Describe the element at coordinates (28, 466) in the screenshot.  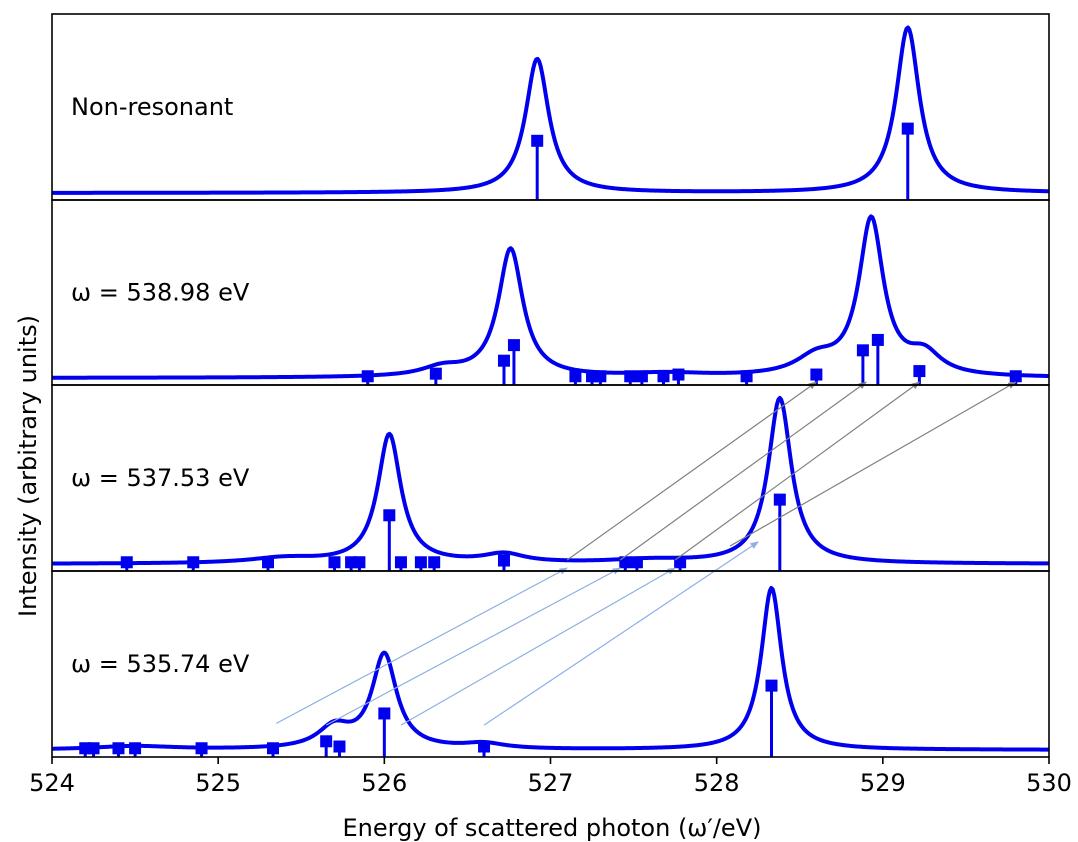
I see `y-axis-label: Intensity (arbitrary units)` at that location.